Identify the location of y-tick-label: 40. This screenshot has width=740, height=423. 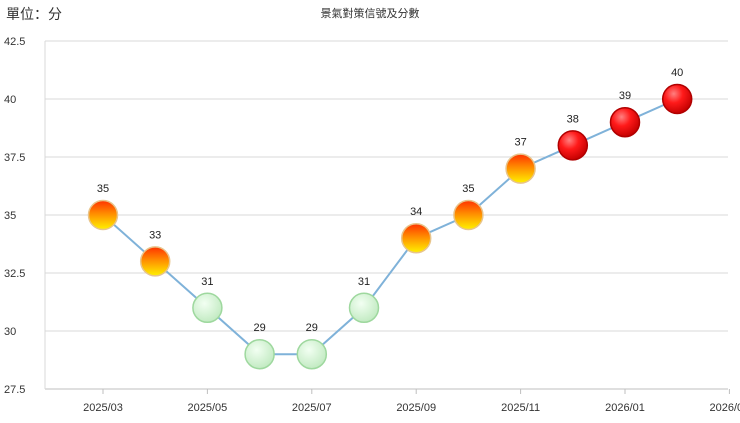
(10, 100).